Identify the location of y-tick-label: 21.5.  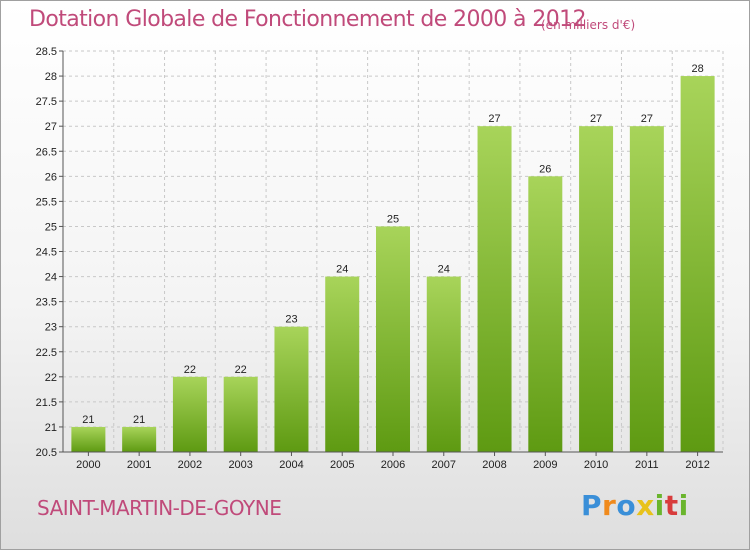
(46, 403).